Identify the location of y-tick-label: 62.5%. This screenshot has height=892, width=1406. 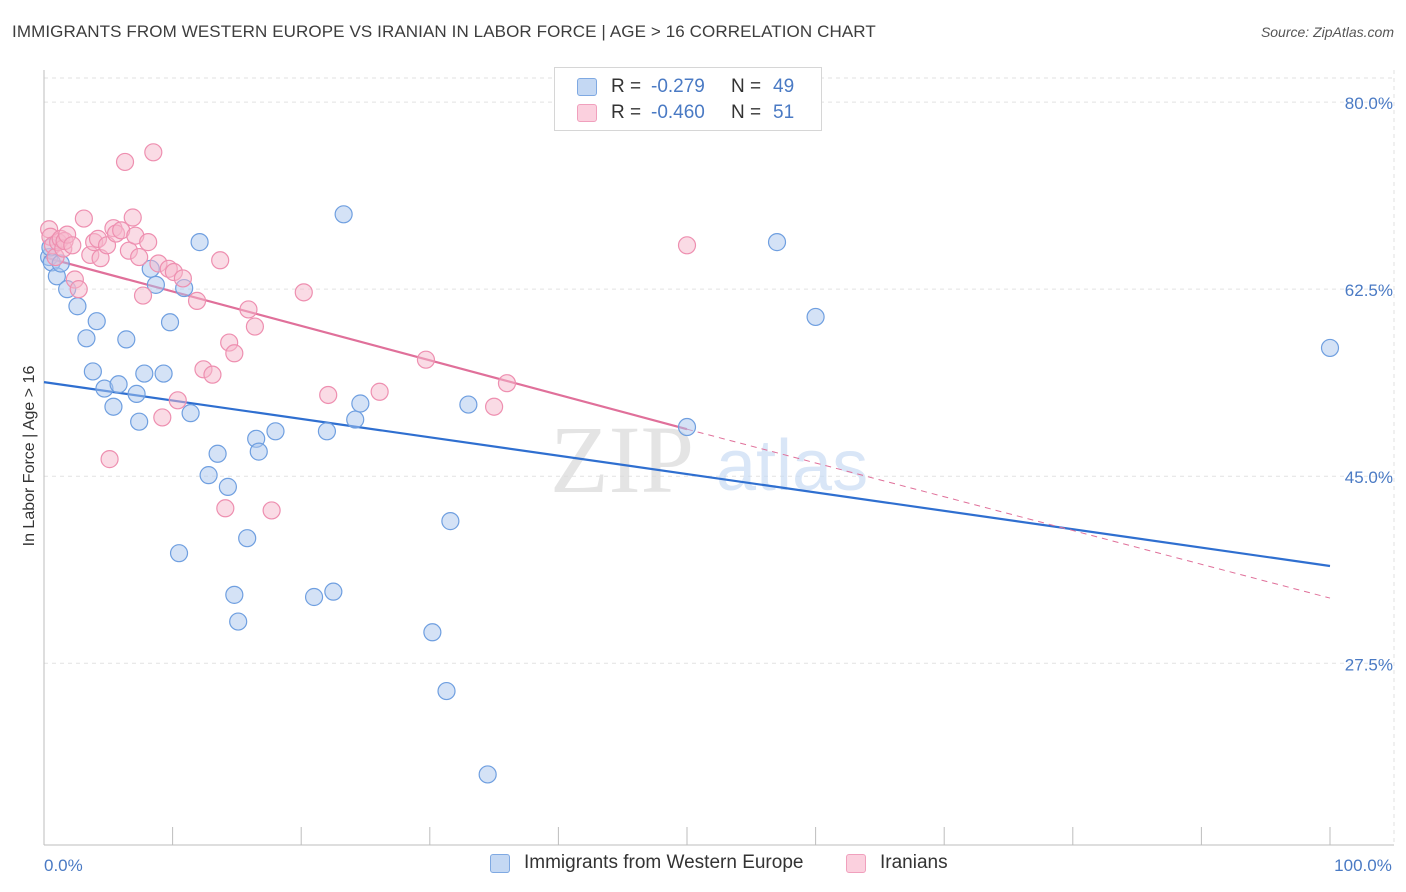
(1369, 290).